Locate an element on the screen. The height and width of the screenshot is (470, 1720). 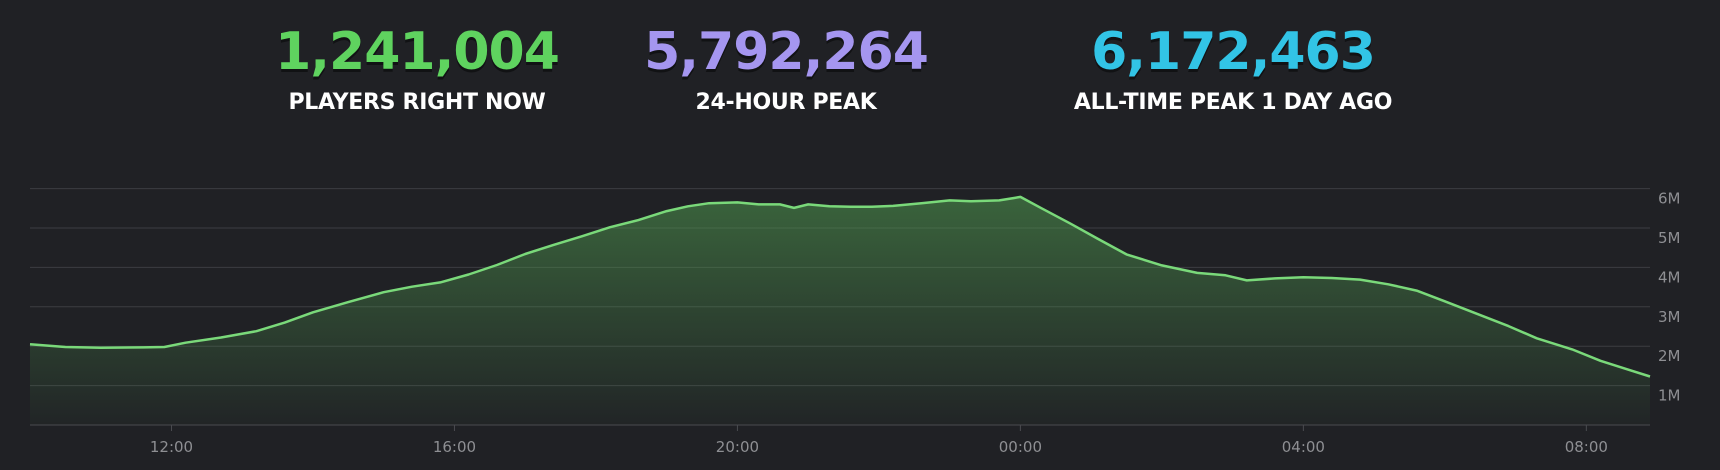
stat-all-time-peak: 6,172,463 ALL-TIME PEAK 1 DAY AGO is located at coordinates (1233, 68).